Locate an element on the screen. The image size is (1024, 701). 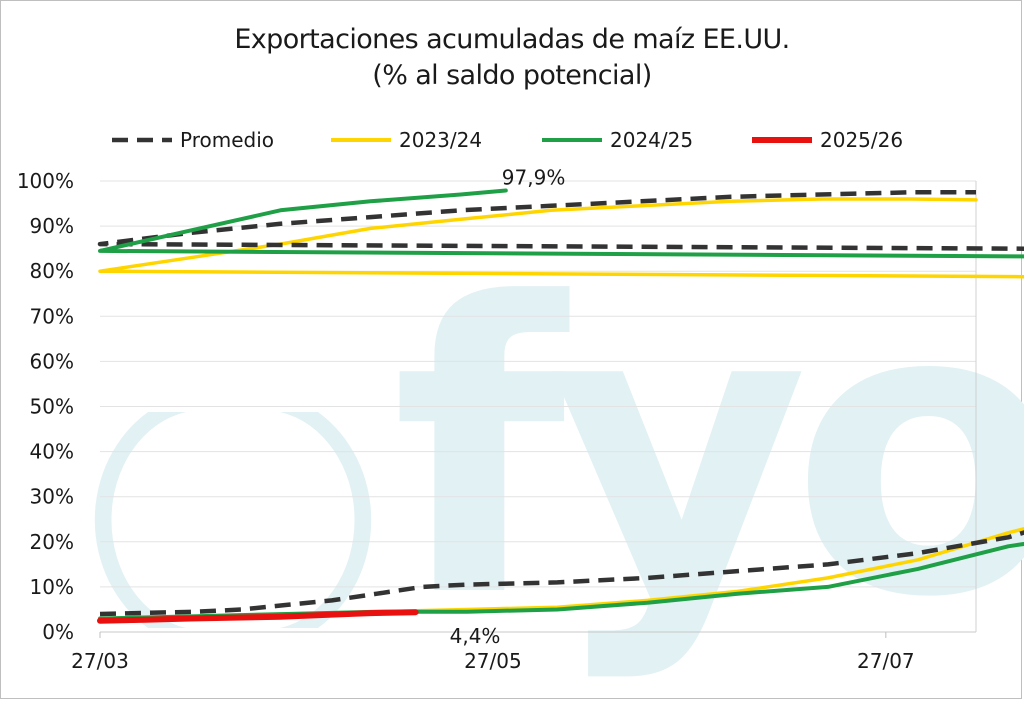
y-tick-label: 30% is located at coordinates (52, 497).